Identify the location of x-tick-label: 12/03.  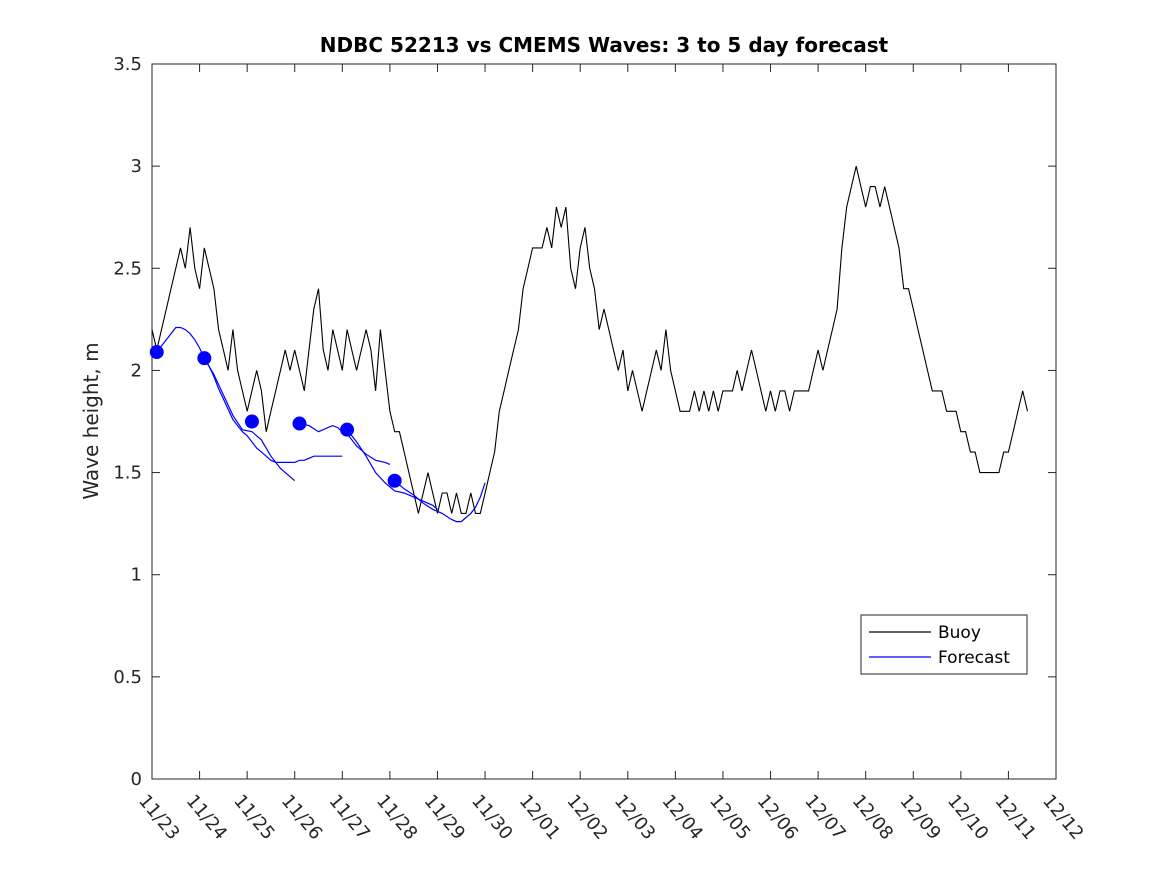
(634, 817).